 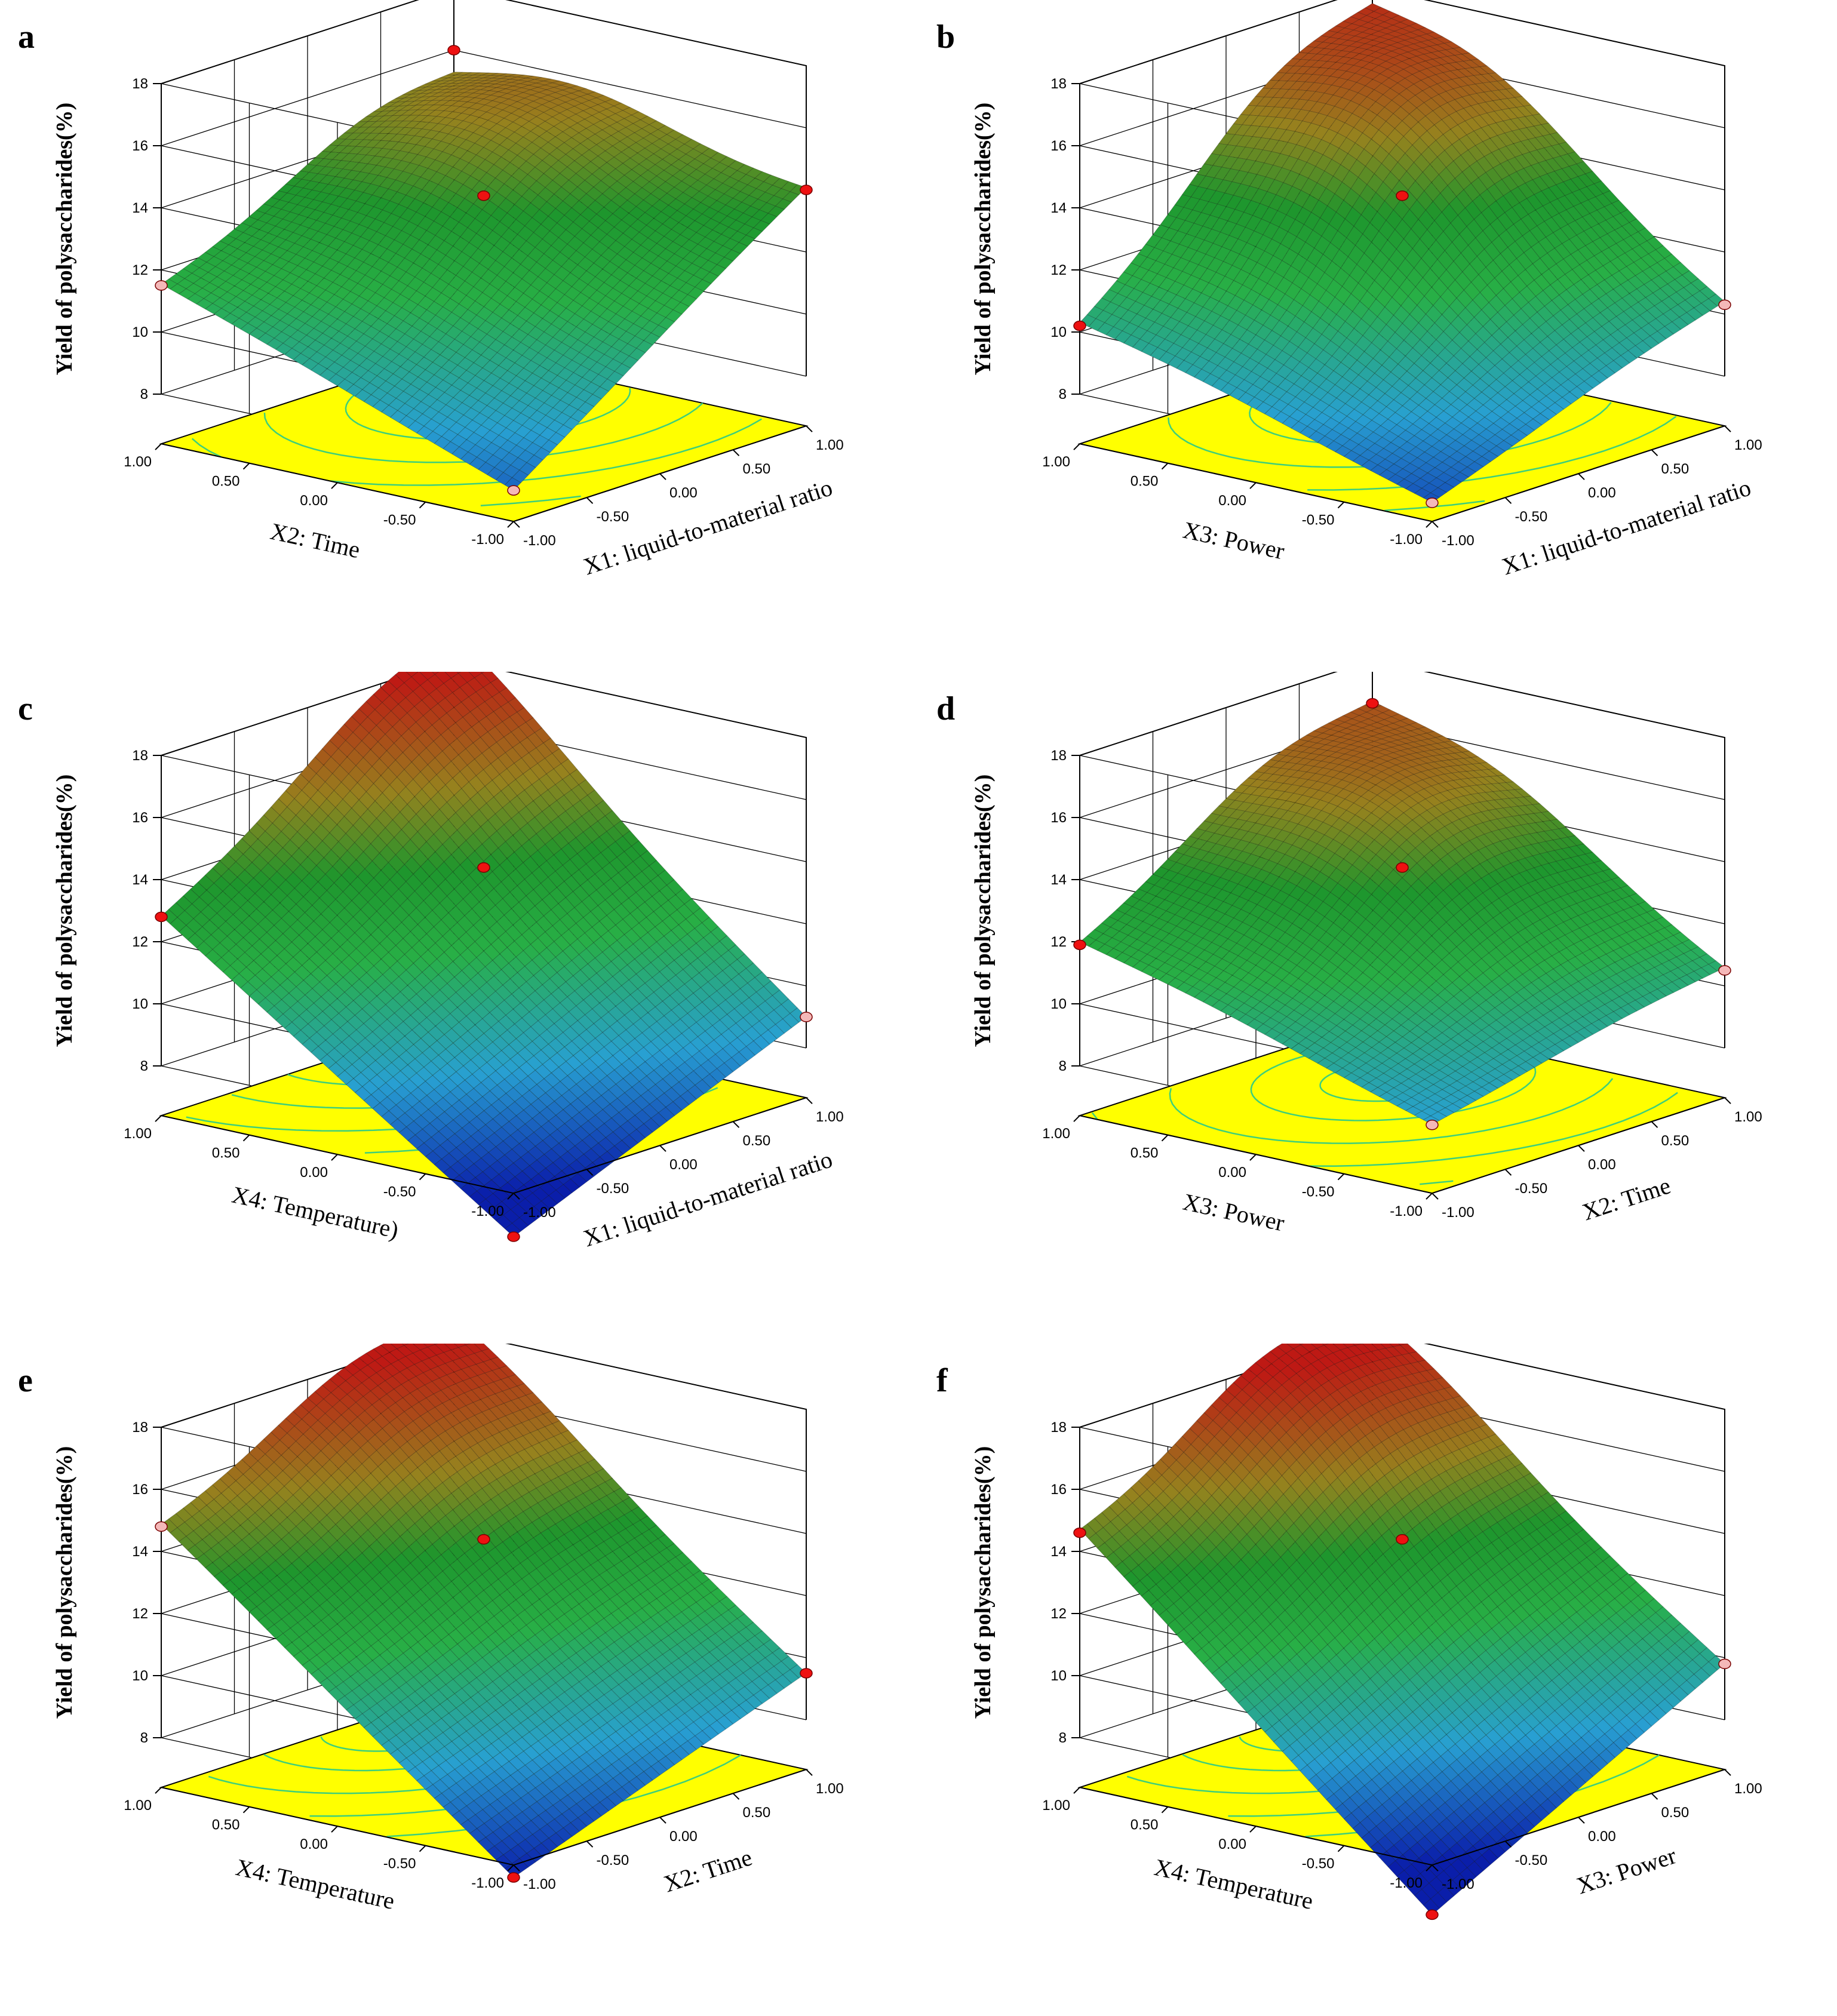 What do you see at coordinates (487, 1883) in the screenshot?
I see `z-tick-label: -1.00` at bounding box center [487, 1883].